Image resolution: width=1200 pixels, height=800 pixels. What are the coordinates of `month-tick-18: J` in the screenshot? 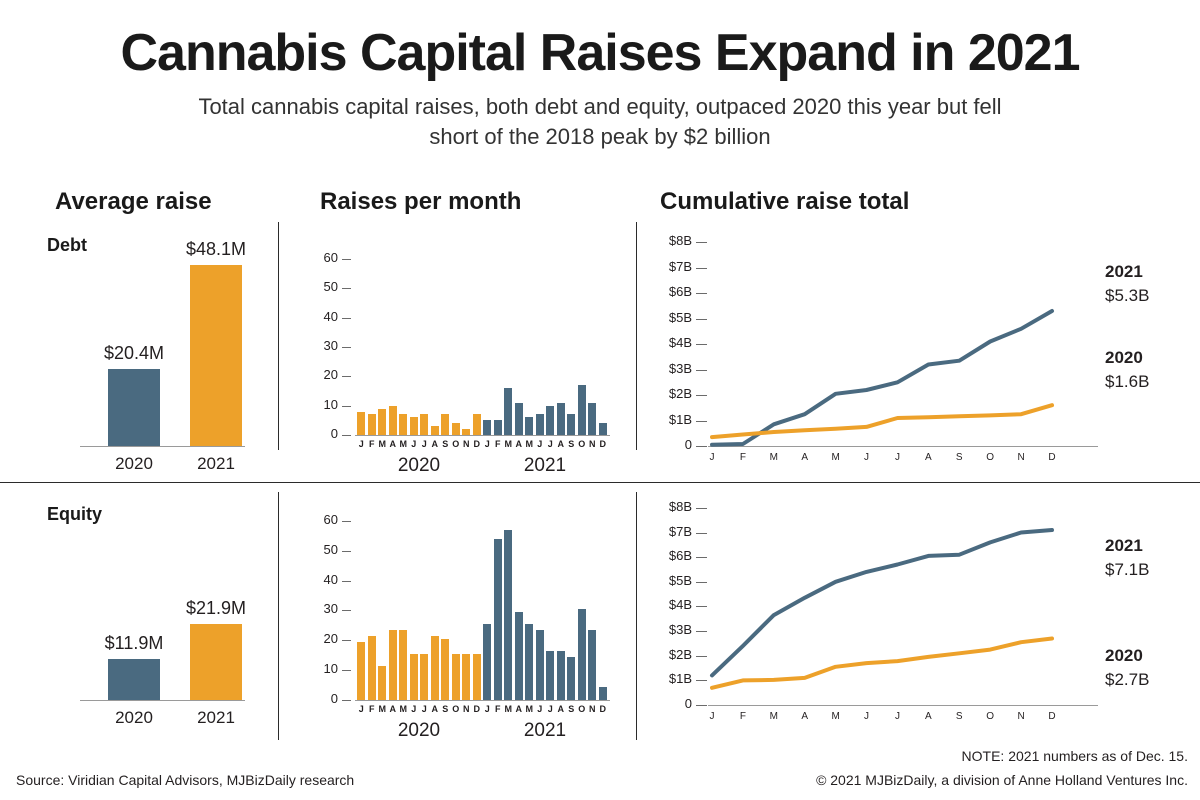 It's located at (550, 709).